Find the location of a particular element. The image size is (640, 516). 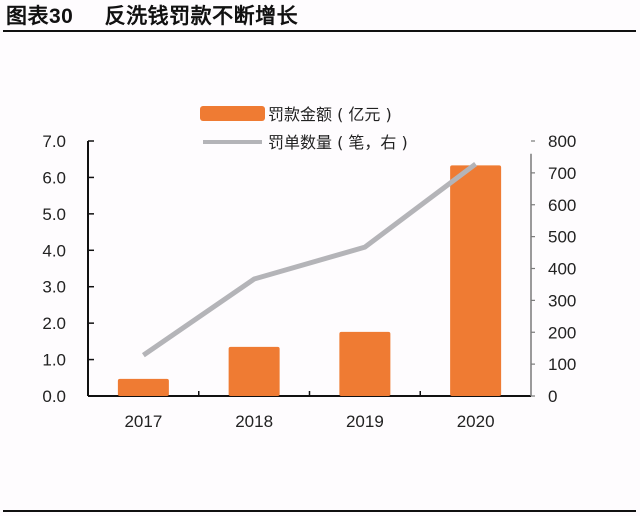

x-tick-label: 2017 is located at coordinates (143, 421).